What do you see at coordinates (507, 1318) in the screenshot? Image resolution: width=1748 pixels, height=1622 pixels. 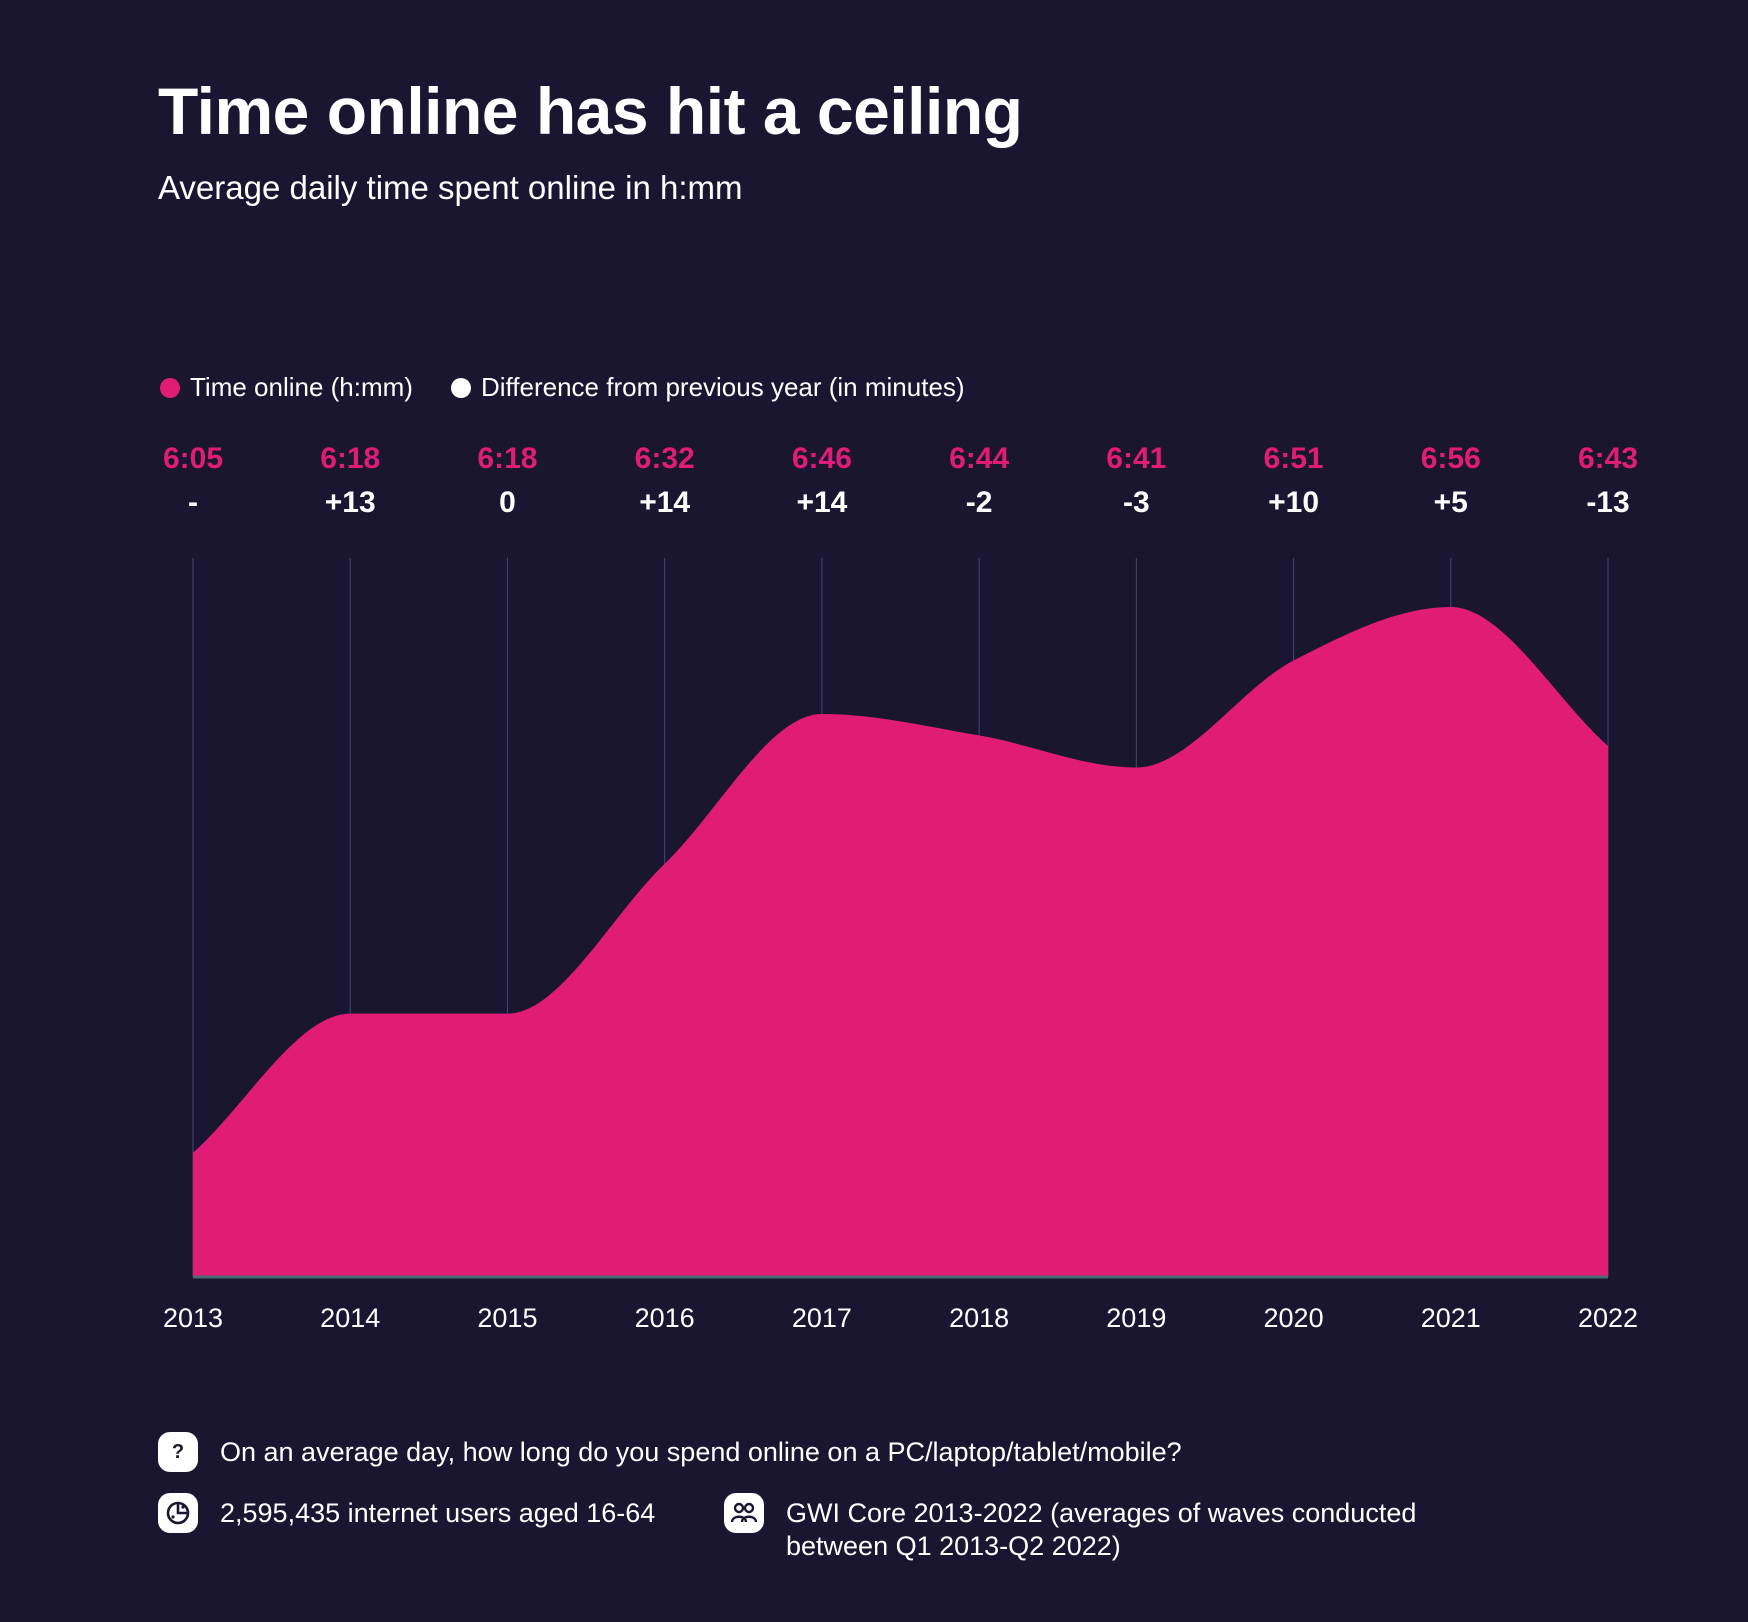 I see `x-tick-label-2015: 2015` at bounding box center [507, 1318].